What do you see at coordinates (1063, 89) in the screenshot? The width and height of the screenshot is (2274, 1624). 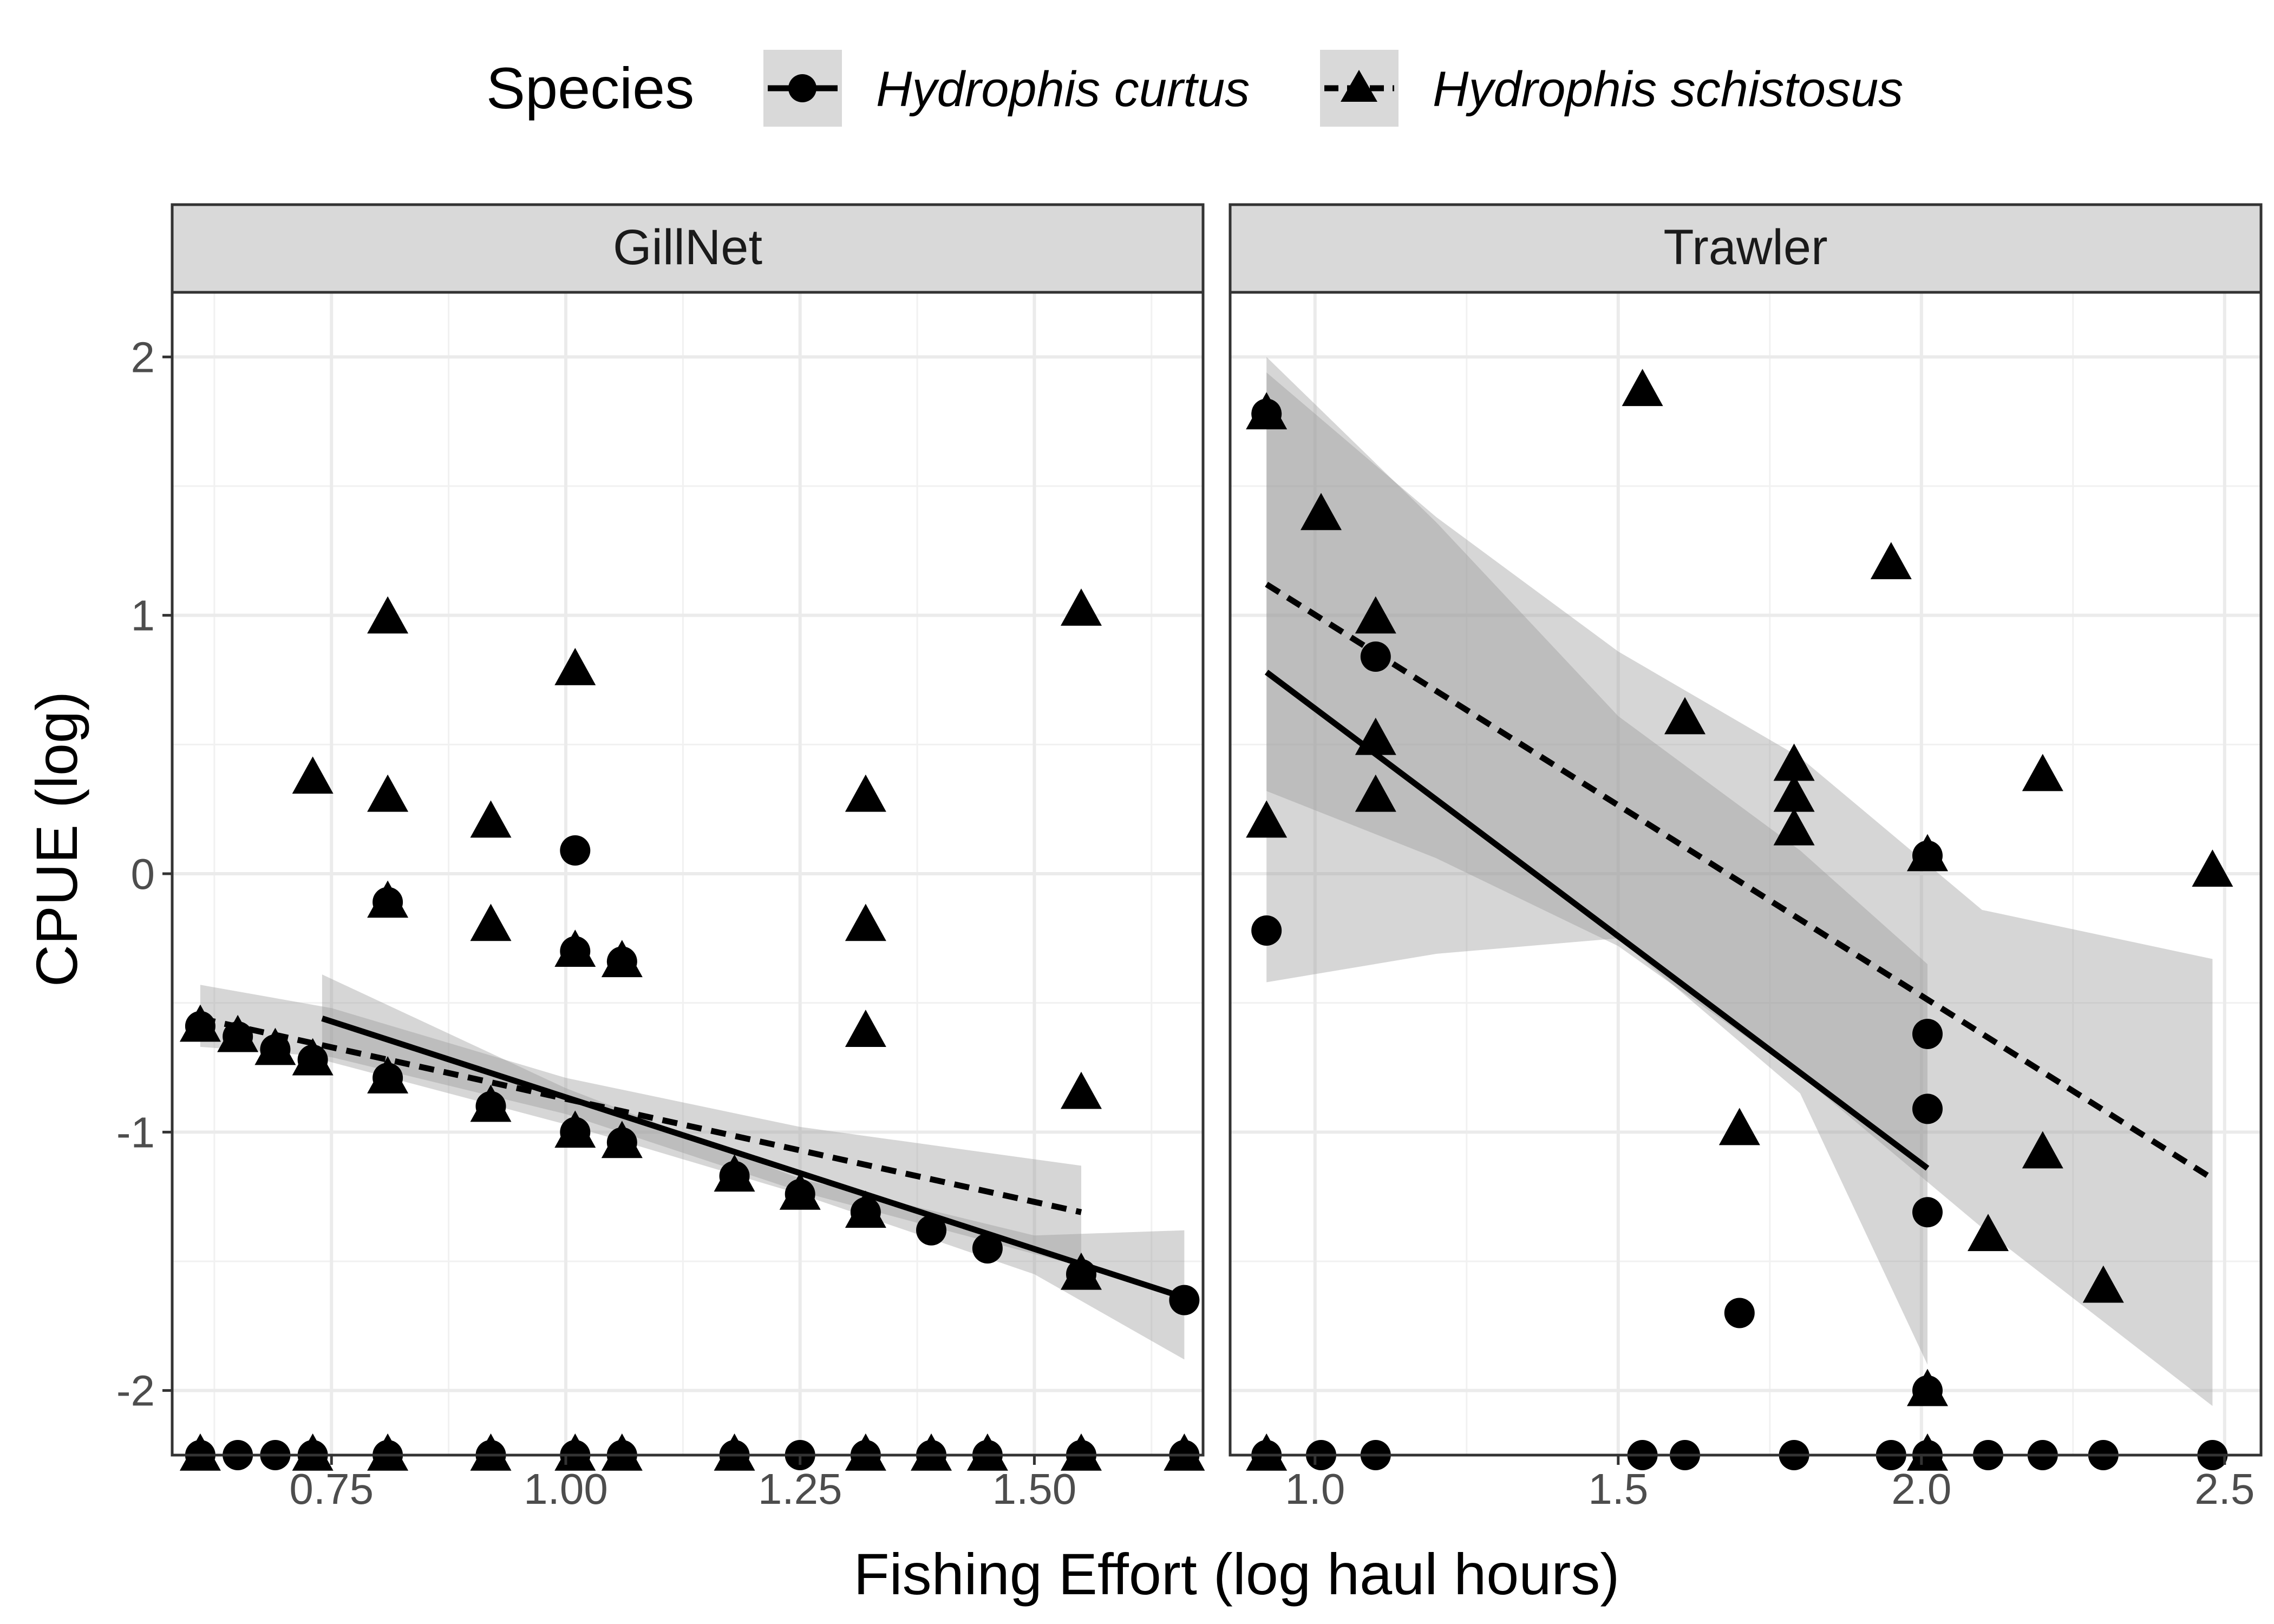 I see `legend-label-curtus: Hydrophis curtus` at bounding box center [1063, 89].